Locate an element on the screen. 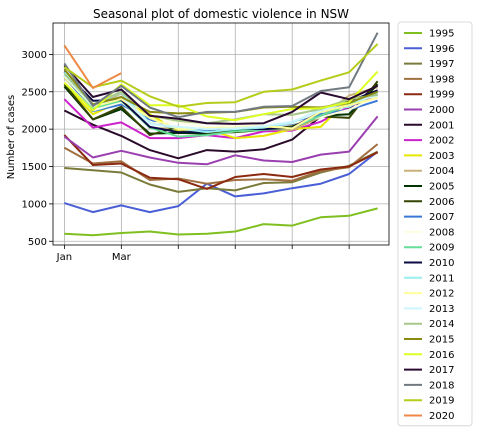 The height and width of the screenshot is (428, 478). series-line-2020 is located at coordinates (92, 66).